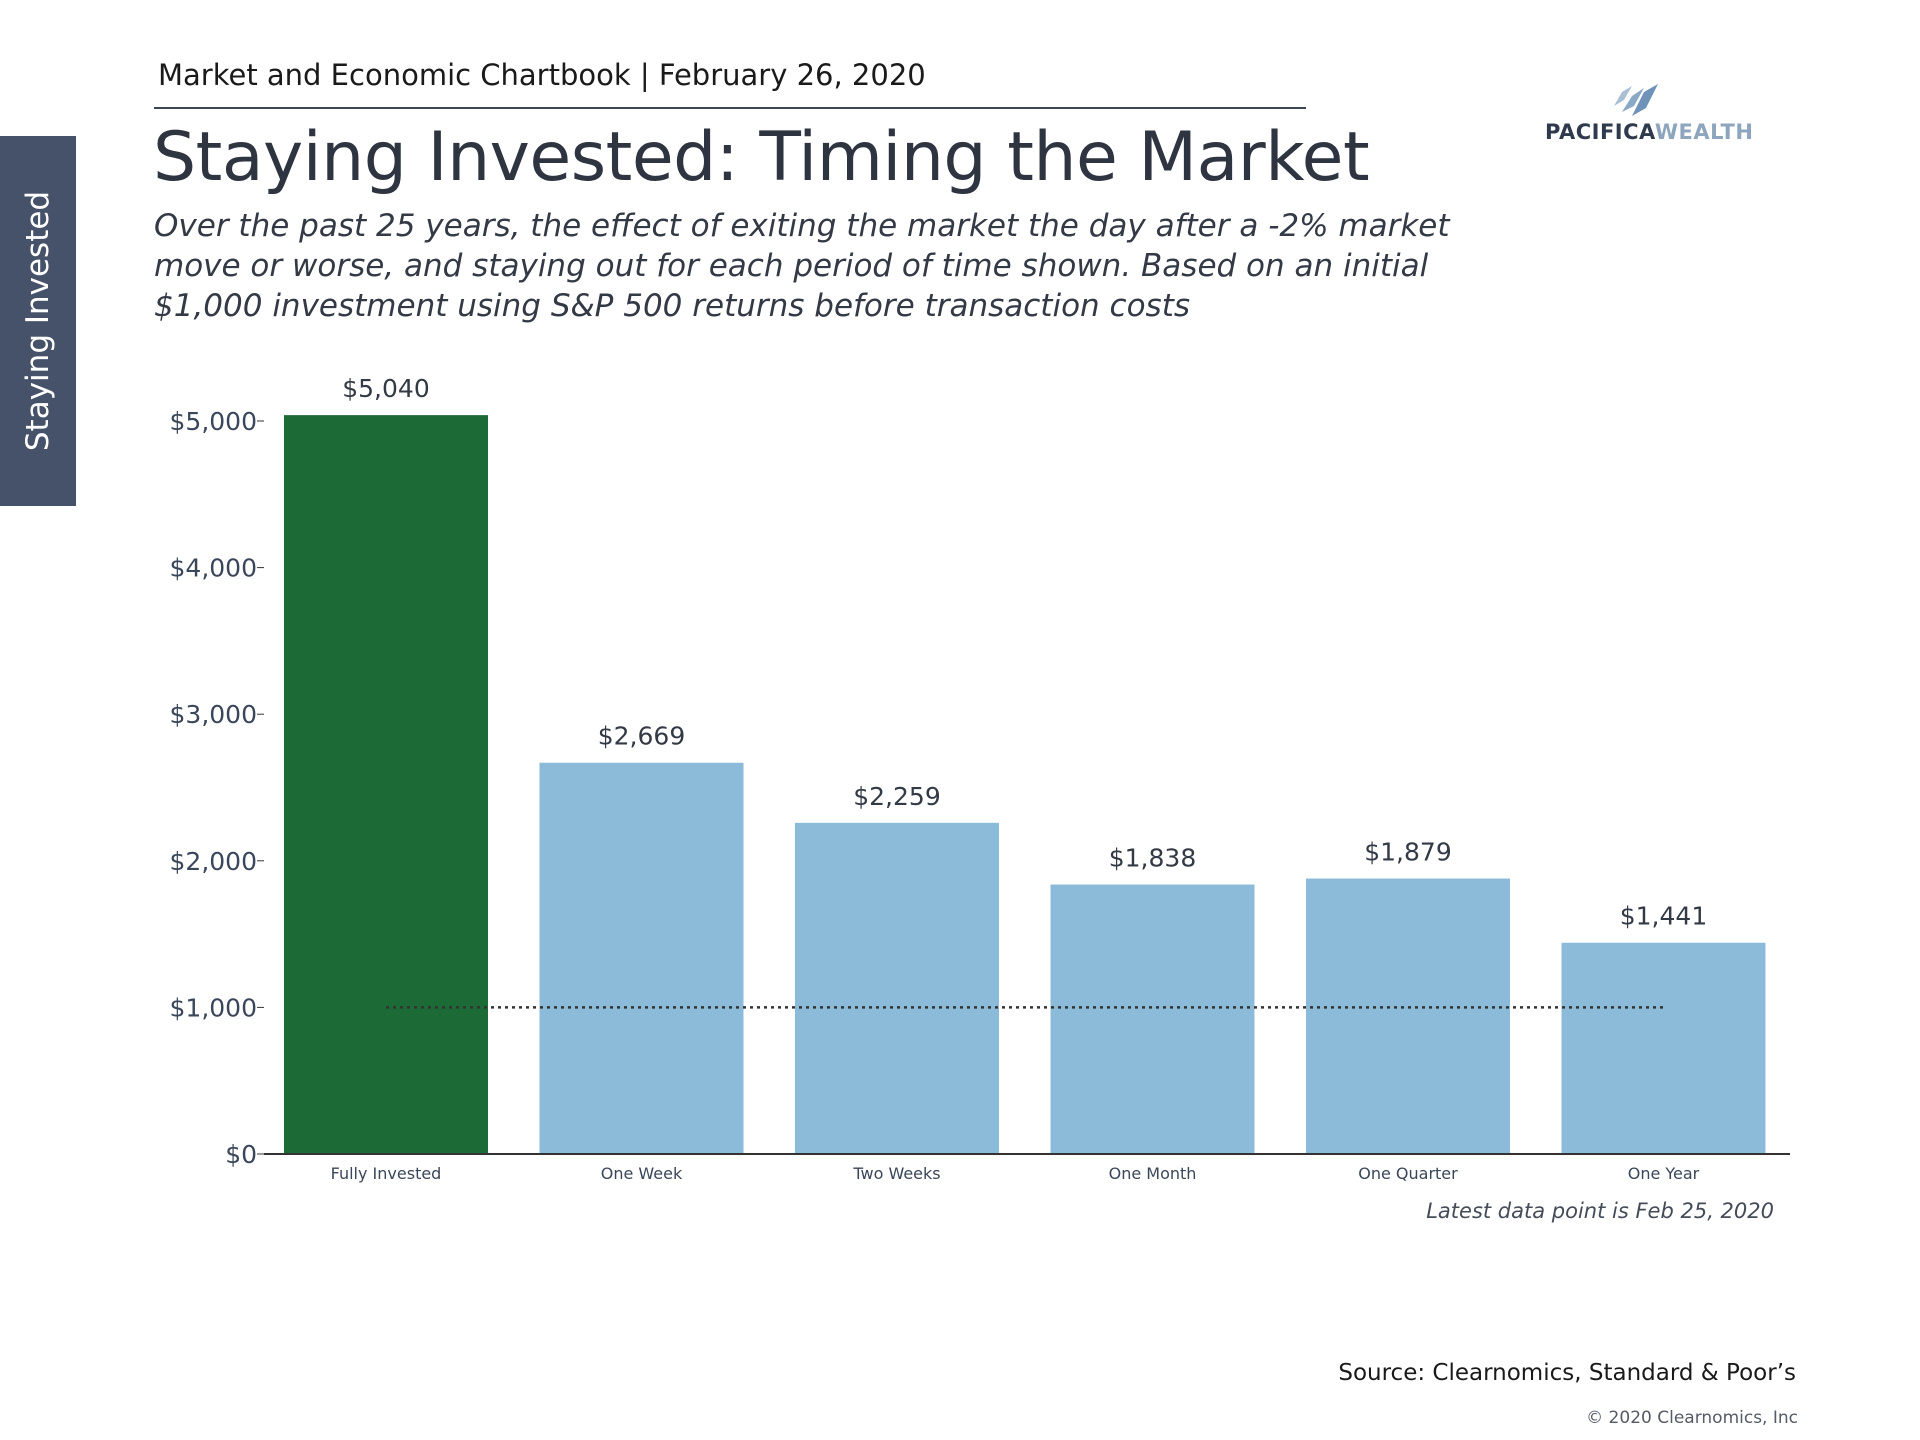  What do you see at coordinates (1152, 858) in the screenshot?
I see `bar-value-label: $1,838` at bounding box center [1152, 858].